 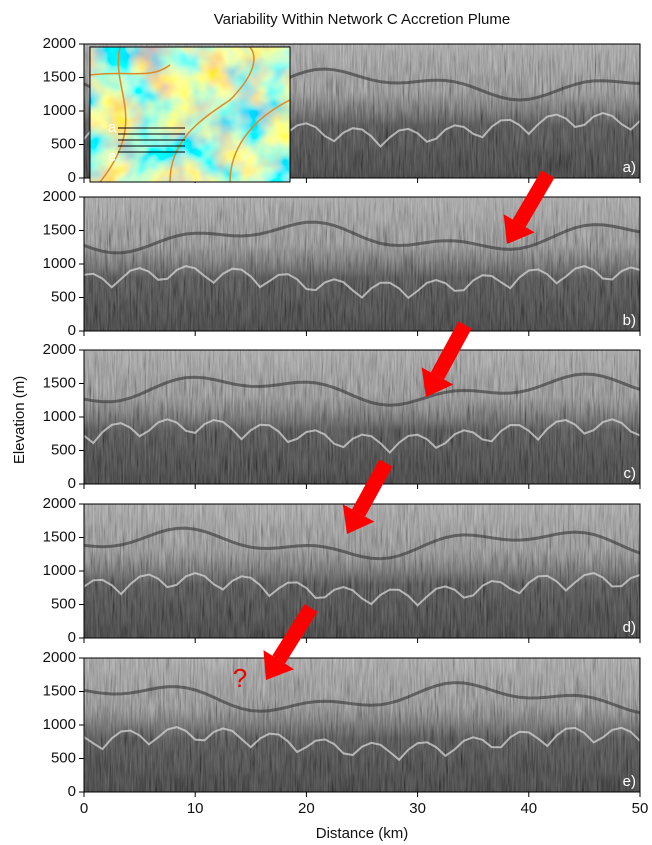 I want to click on annotation: ?, so click(x=240, y=678).